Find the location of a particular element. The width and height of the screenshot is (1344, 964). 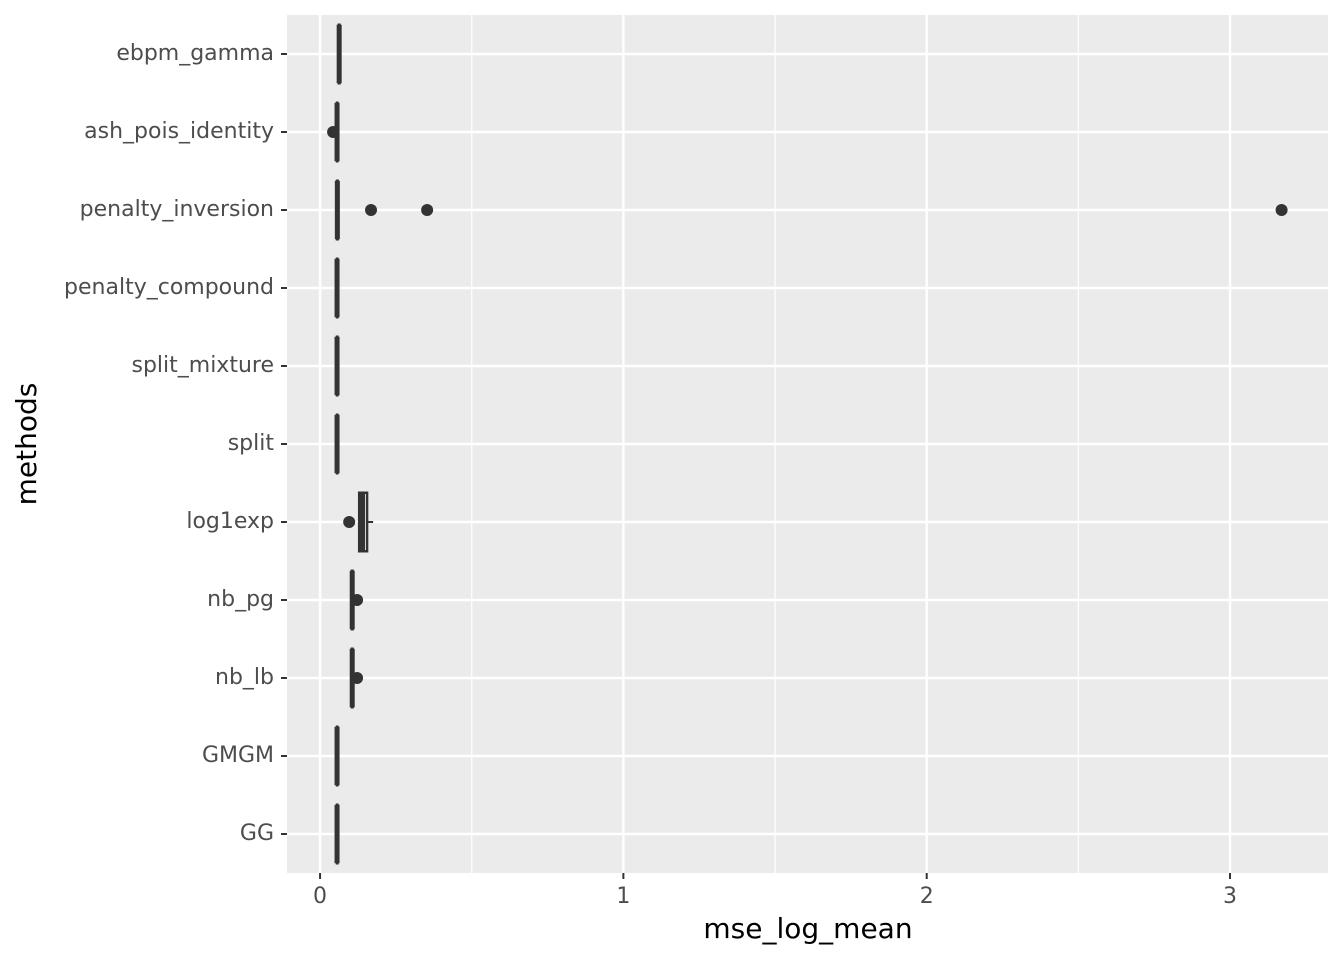

y-tick-label: nb_lb is located at coordinates (244, 677).